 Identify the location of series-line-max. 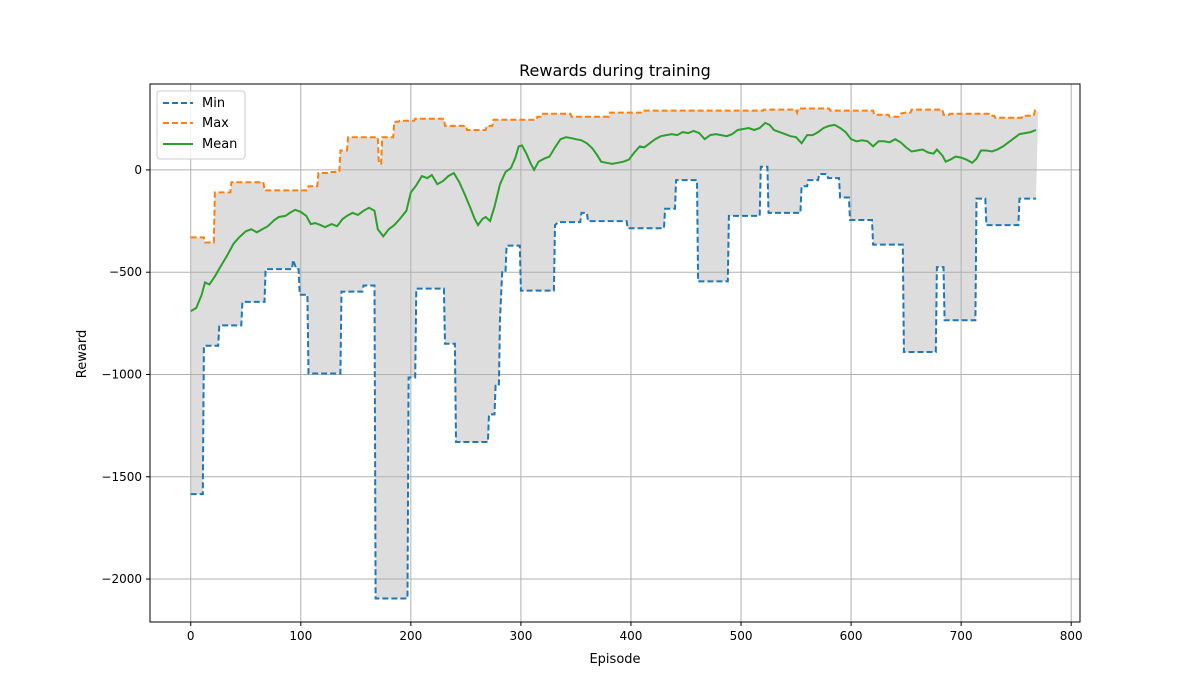
(614, 175).